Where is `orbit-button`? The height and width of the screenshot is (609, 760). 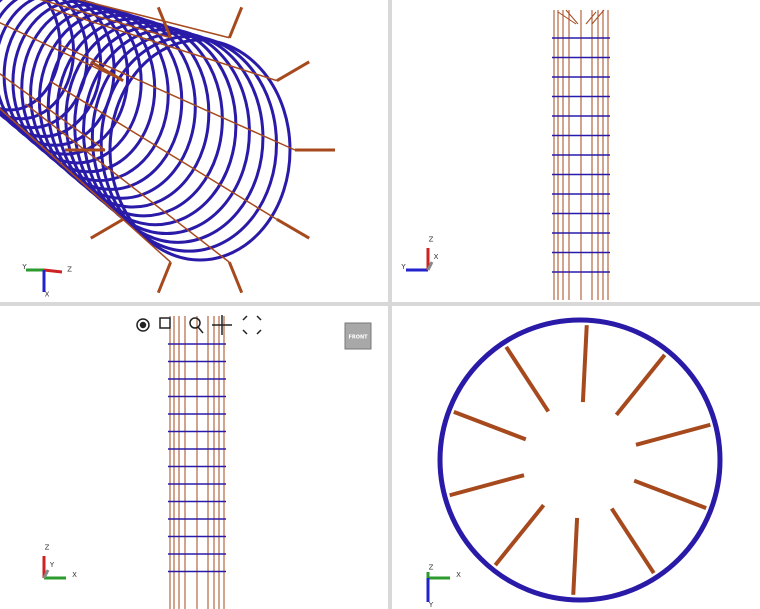 orbit-button is located at coordinates (143, 325).